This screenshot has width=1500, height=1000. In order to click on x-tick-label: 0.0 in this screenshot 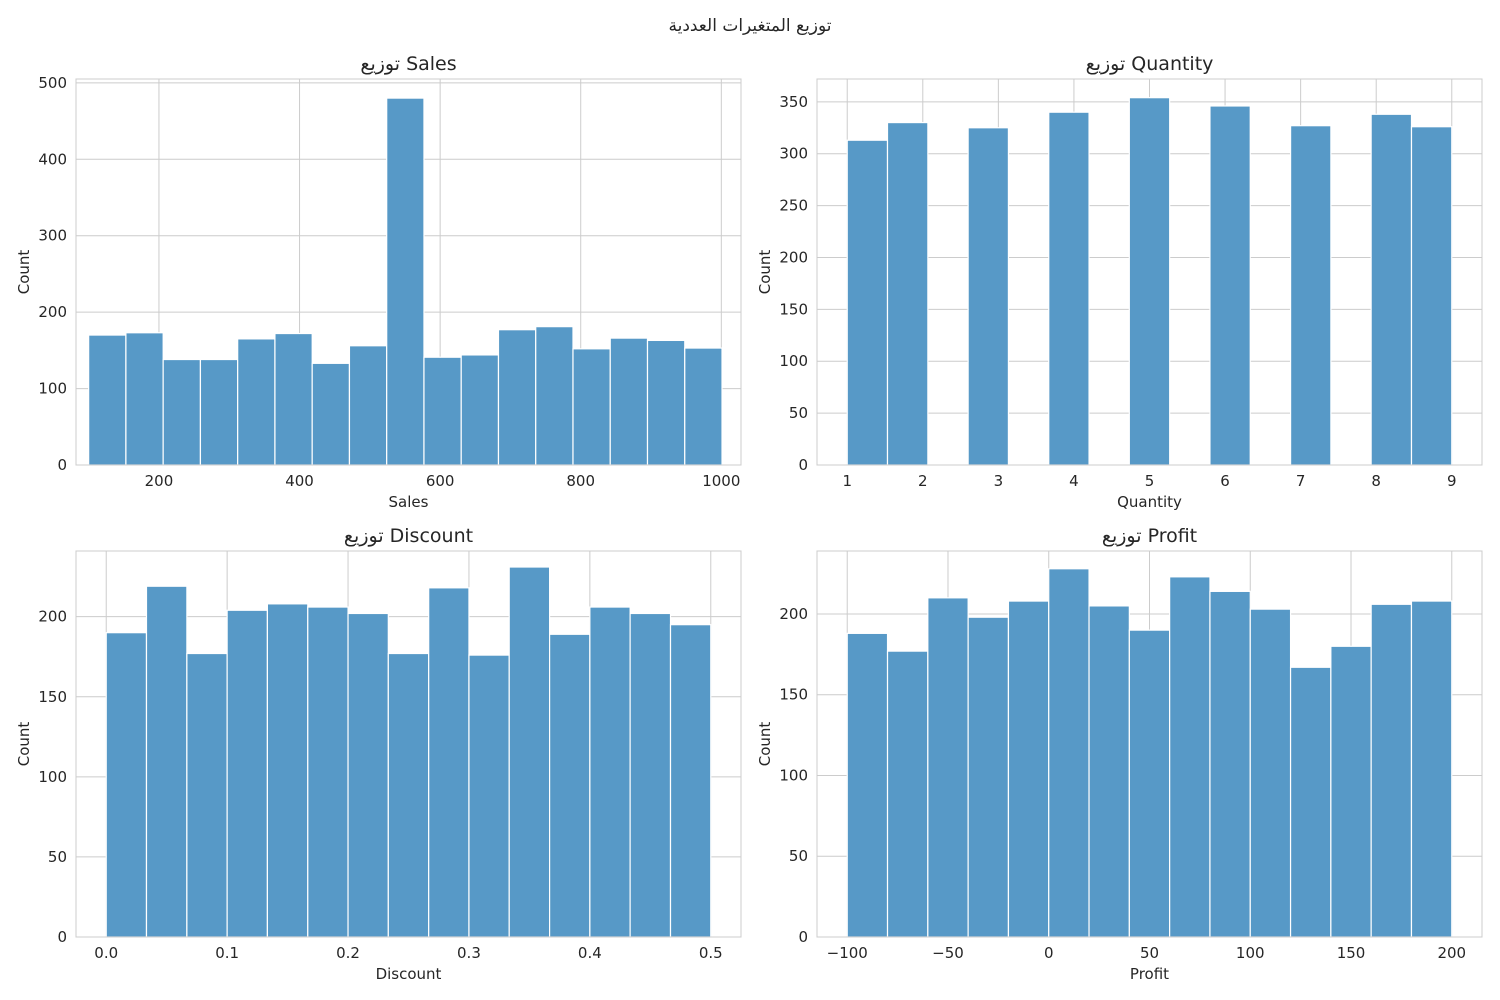, I will do `click(106, 953)`.